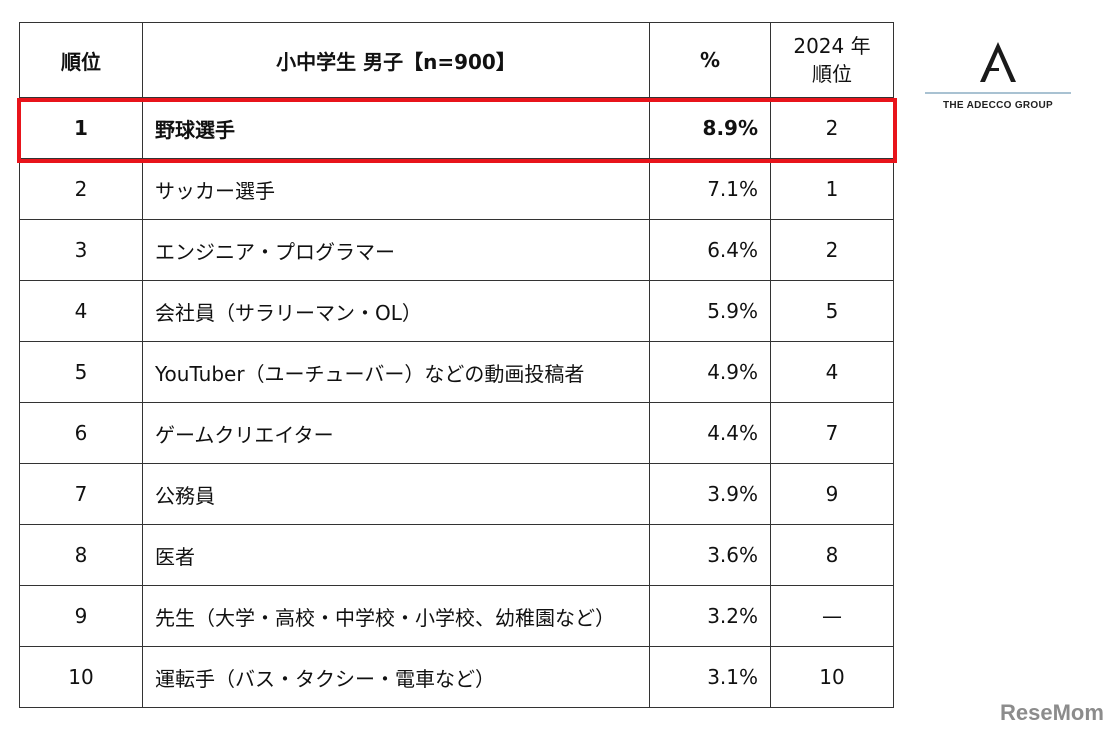  I want to click on occupation-cell: 会社員（サラリーマン・OL）, so click(396, 311).